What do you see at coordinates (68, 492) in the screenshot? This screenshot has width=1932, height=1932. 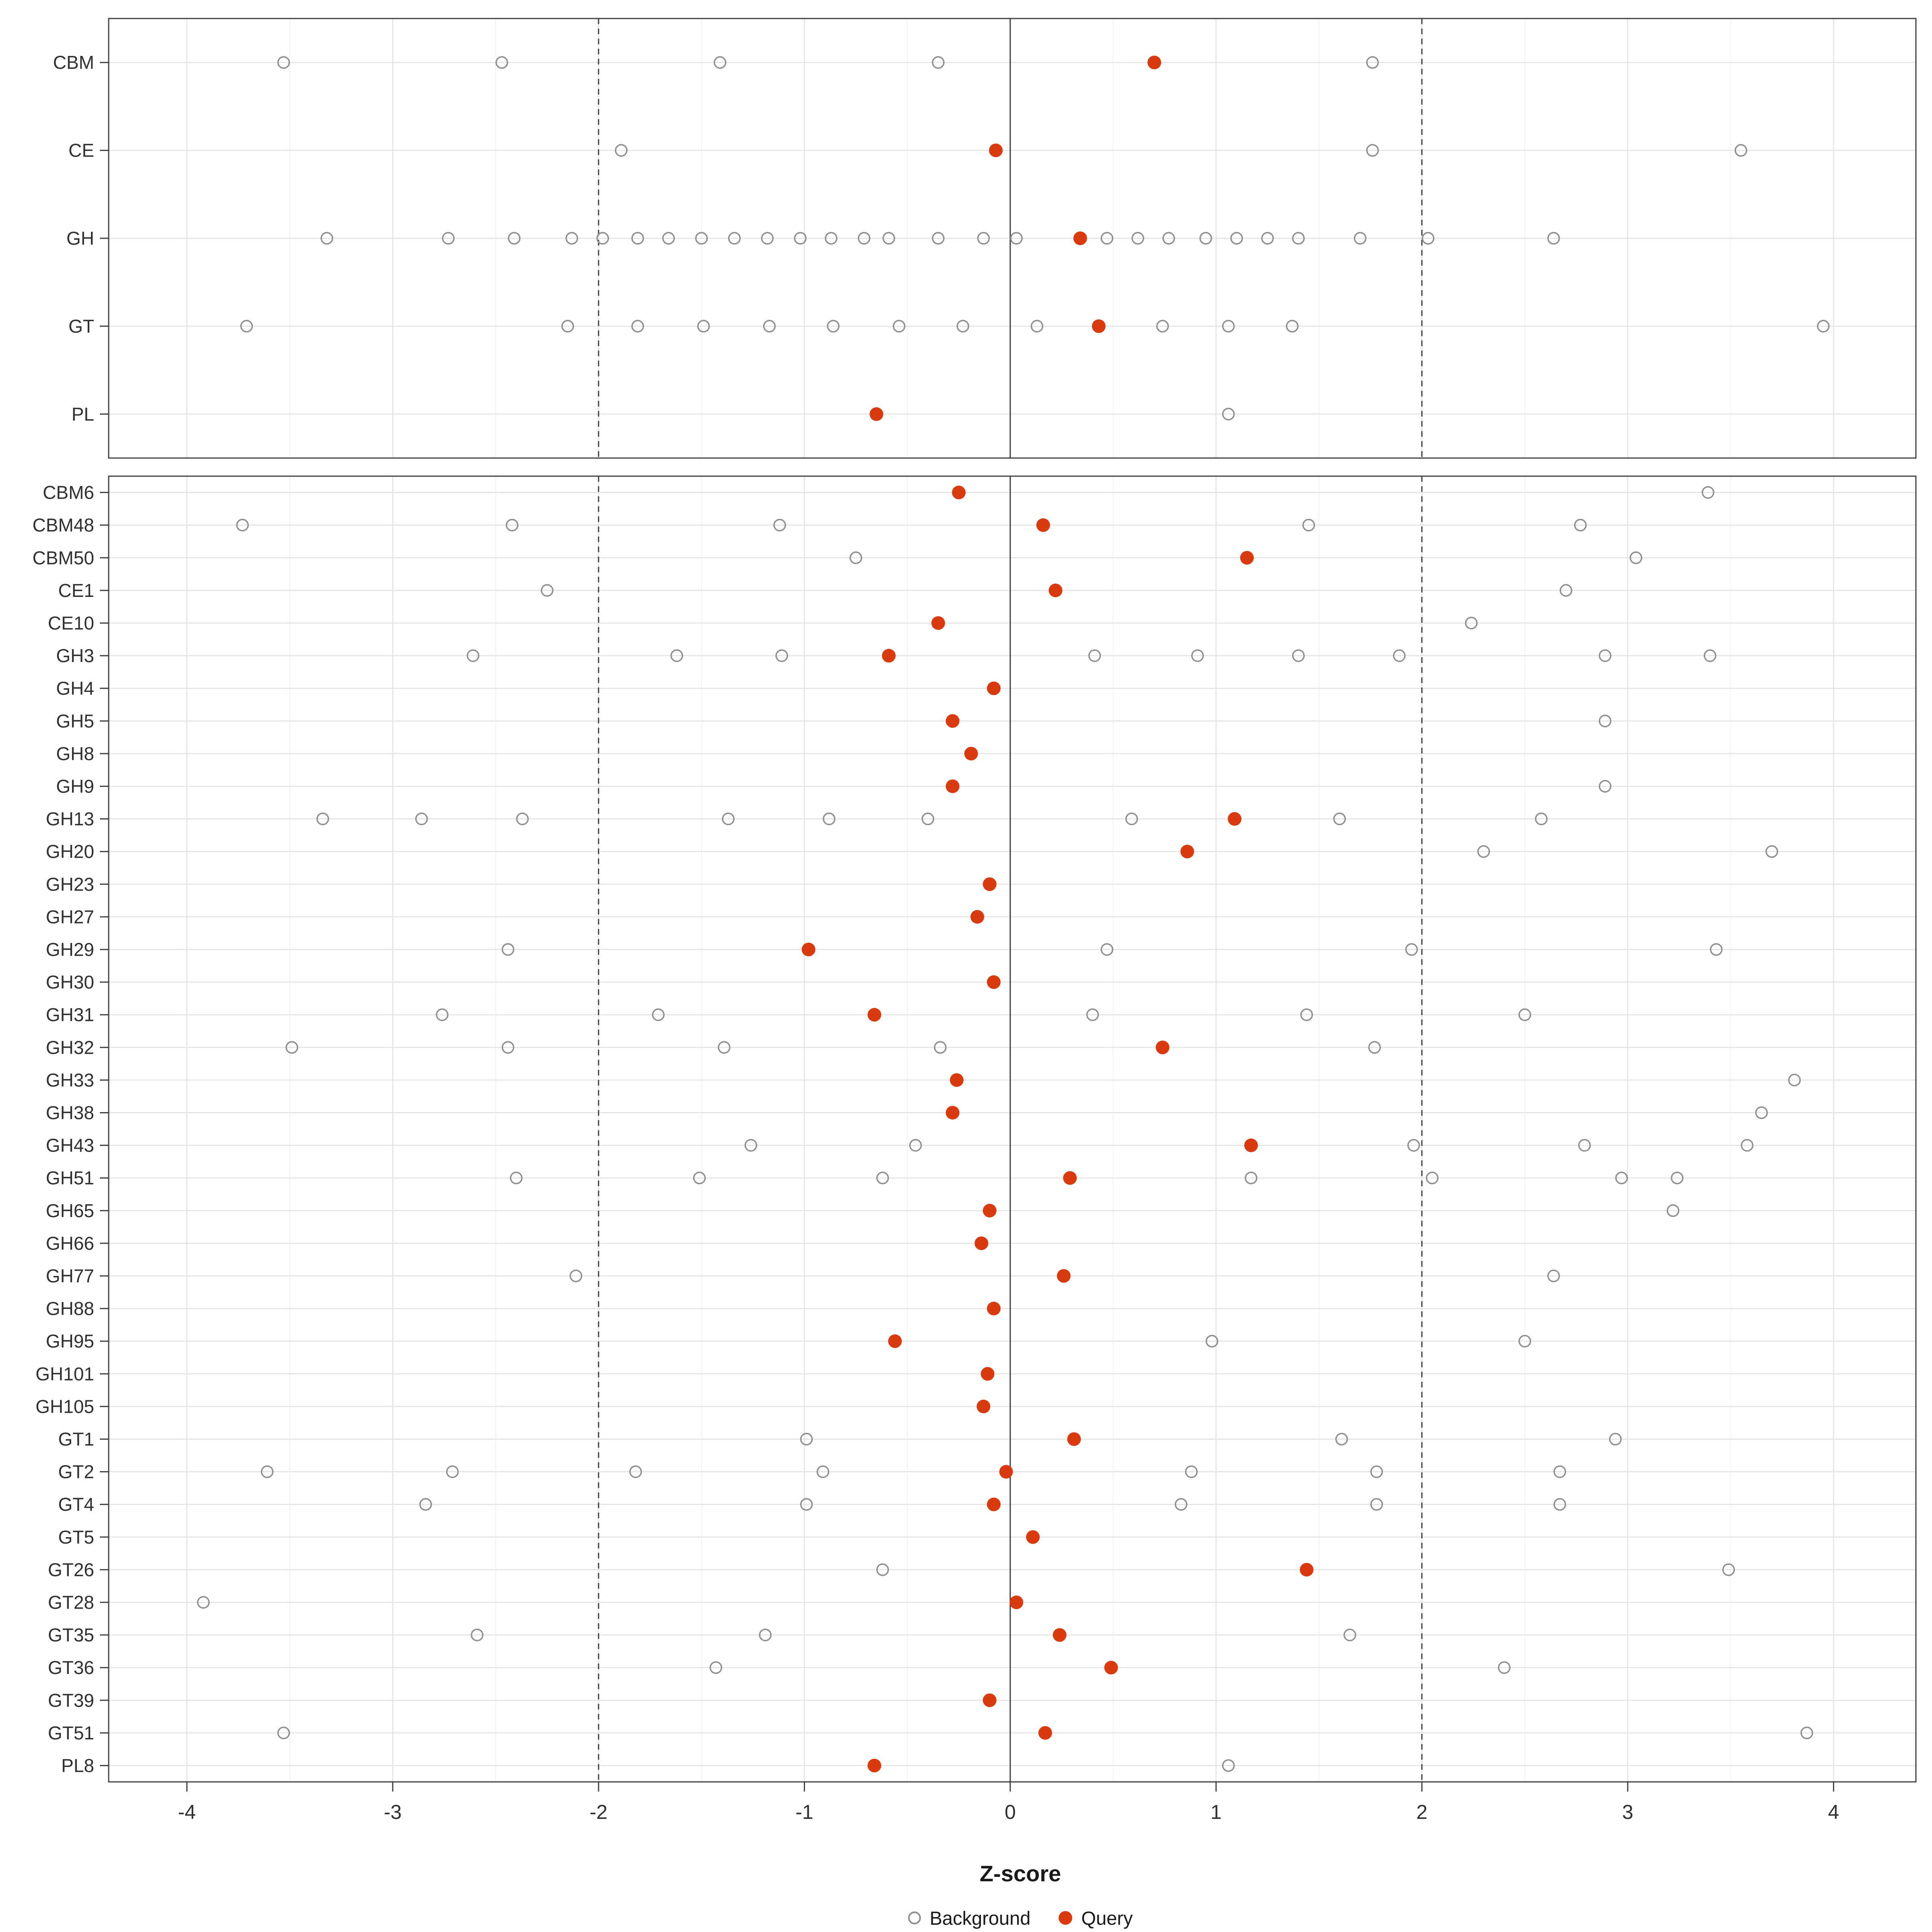 I see `category-label: CBM6` at bounding box center [68, 492].